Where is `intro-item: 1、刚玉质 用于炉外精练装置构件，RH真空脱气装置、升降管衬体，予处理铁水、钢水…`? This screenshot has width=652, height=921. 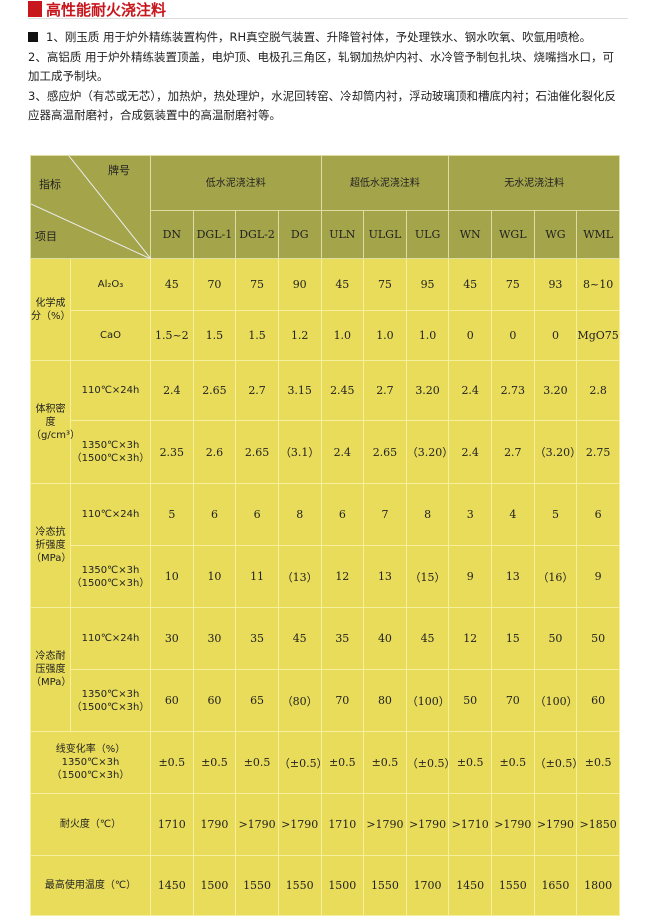 intro-item: 1、刚玉质 用于炉外精练装置构件，RH真空脱气装置、升降管衬体，予处理铁水、钢水… is located at coordinates (323, 38).